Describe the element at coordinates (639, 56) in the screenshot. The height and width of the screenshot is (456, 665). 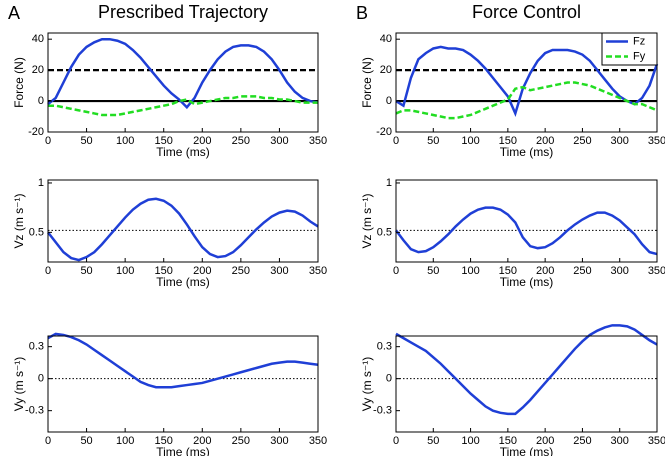
I see `legend-label: Fy` at that location.